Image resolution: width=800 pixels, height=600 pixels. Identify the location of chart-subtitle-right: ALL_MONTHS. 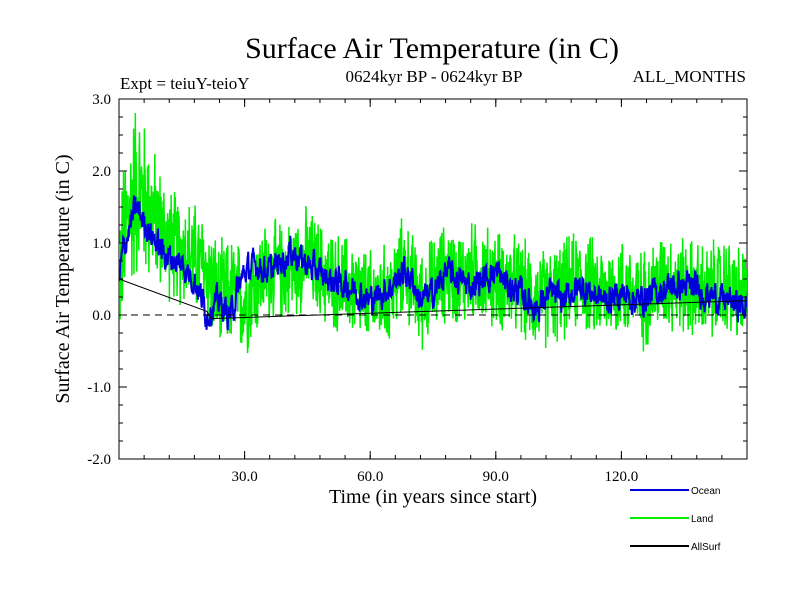
(689, 76).